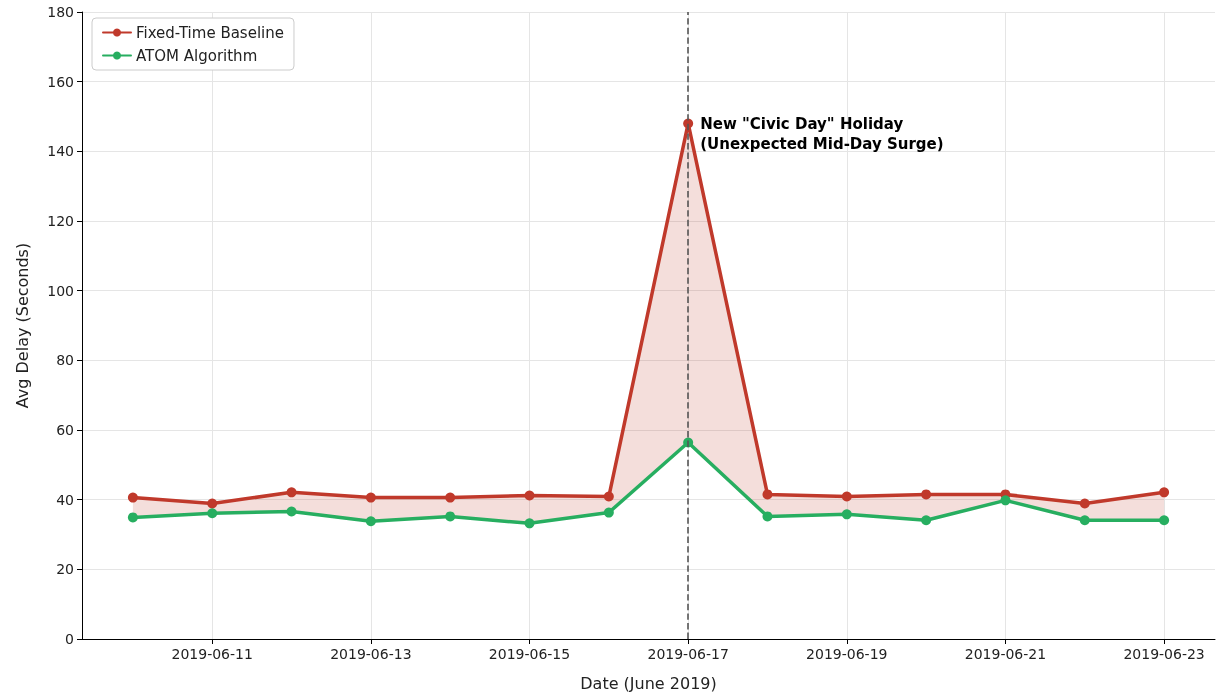 The image size is (1225, 696). I want to click on y-tick-label: 0, so click(69, 639).